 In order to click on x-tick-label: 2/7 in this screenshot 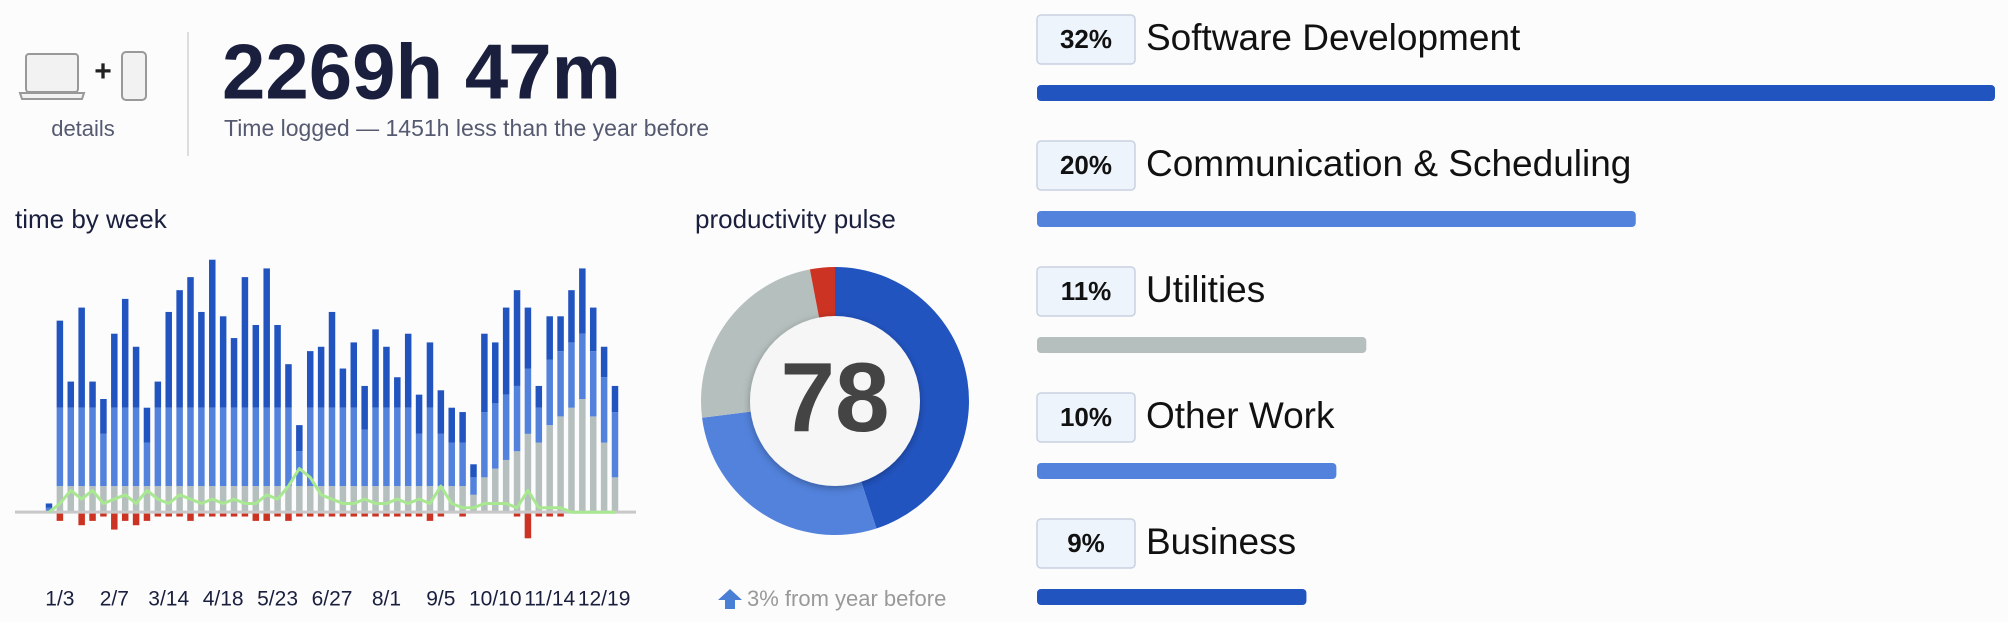, I will do `click(114, 599)`.